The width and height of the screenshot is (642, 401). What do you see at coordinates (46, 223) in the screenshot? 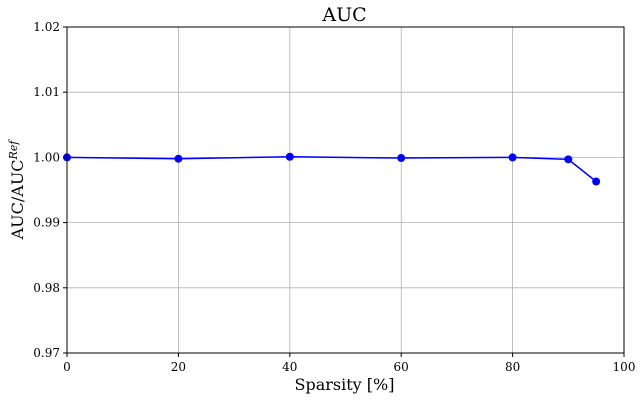
I see `y-tick-label: 0.99` at bounding box center [46, 223].